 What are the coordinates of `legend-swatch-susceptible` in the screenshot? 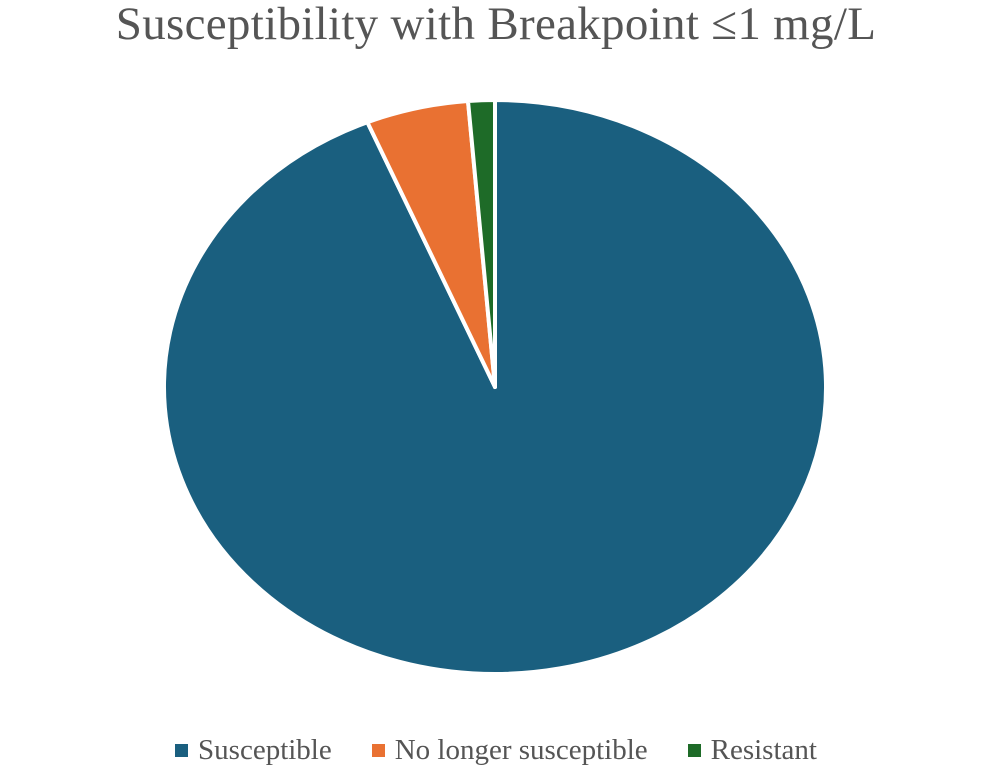 It's located at (182, 750).